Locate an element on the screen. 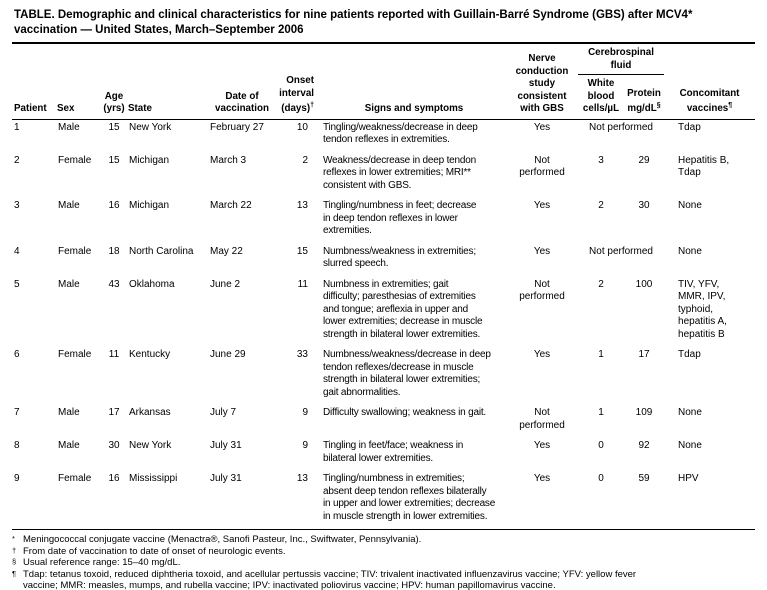  vaccination-date-cell: July 7 is located at coordinates (223, 412).